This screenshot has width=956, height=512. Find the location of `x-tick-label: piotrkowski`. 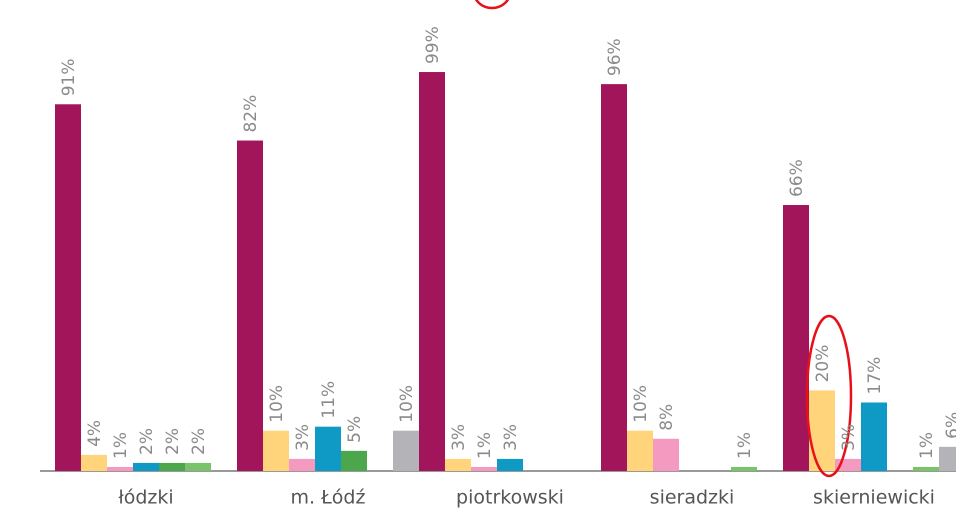

x-tick-label: piotrkowski is located at coordinates (510, 498).